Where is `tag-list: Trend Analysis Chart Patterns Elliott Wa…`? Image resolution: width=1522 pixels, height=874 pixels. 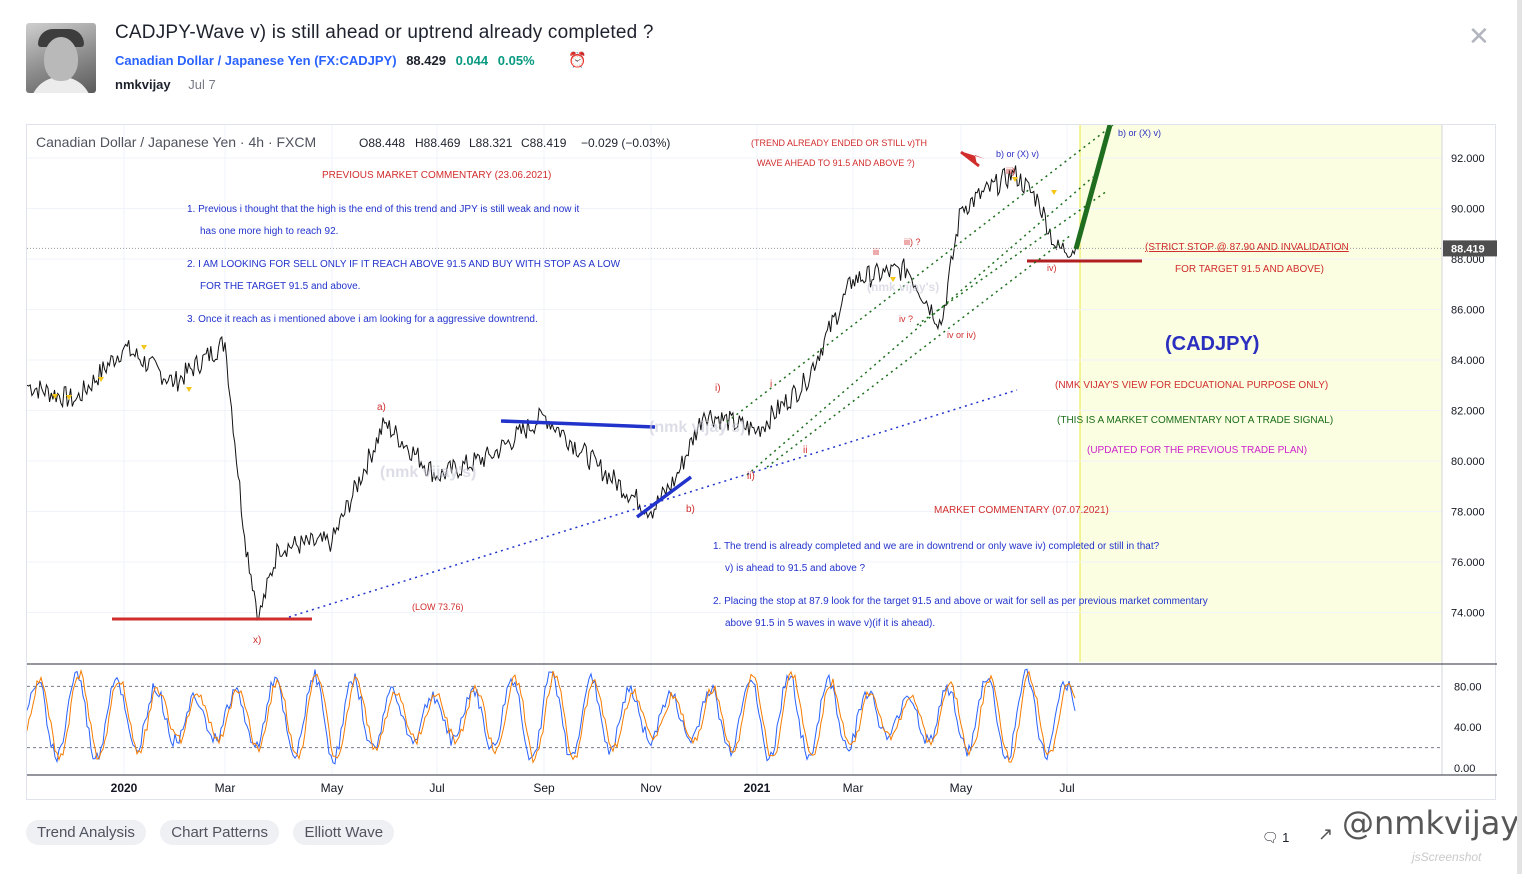
tag-list: Trend Analysis Chart Patterns Elliott Wa… is located at coordinates (215, 832).